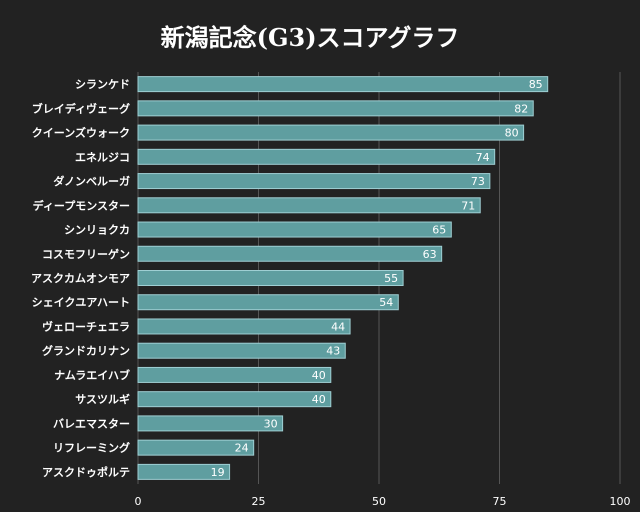  What do you see at coordinates (86, 254) in the screenshot?
I see `category-label-8: コスモフリーゲン` at bounding box center [86, 254].